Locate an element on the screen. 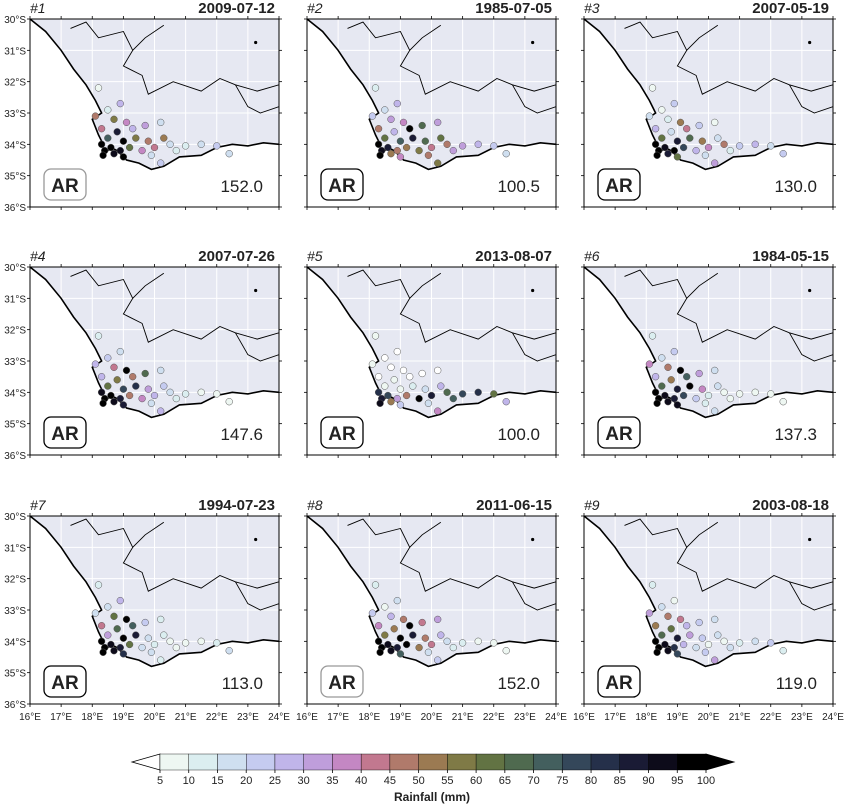  panel-date: 2009-07-12 is located at coordinates (236, 8).